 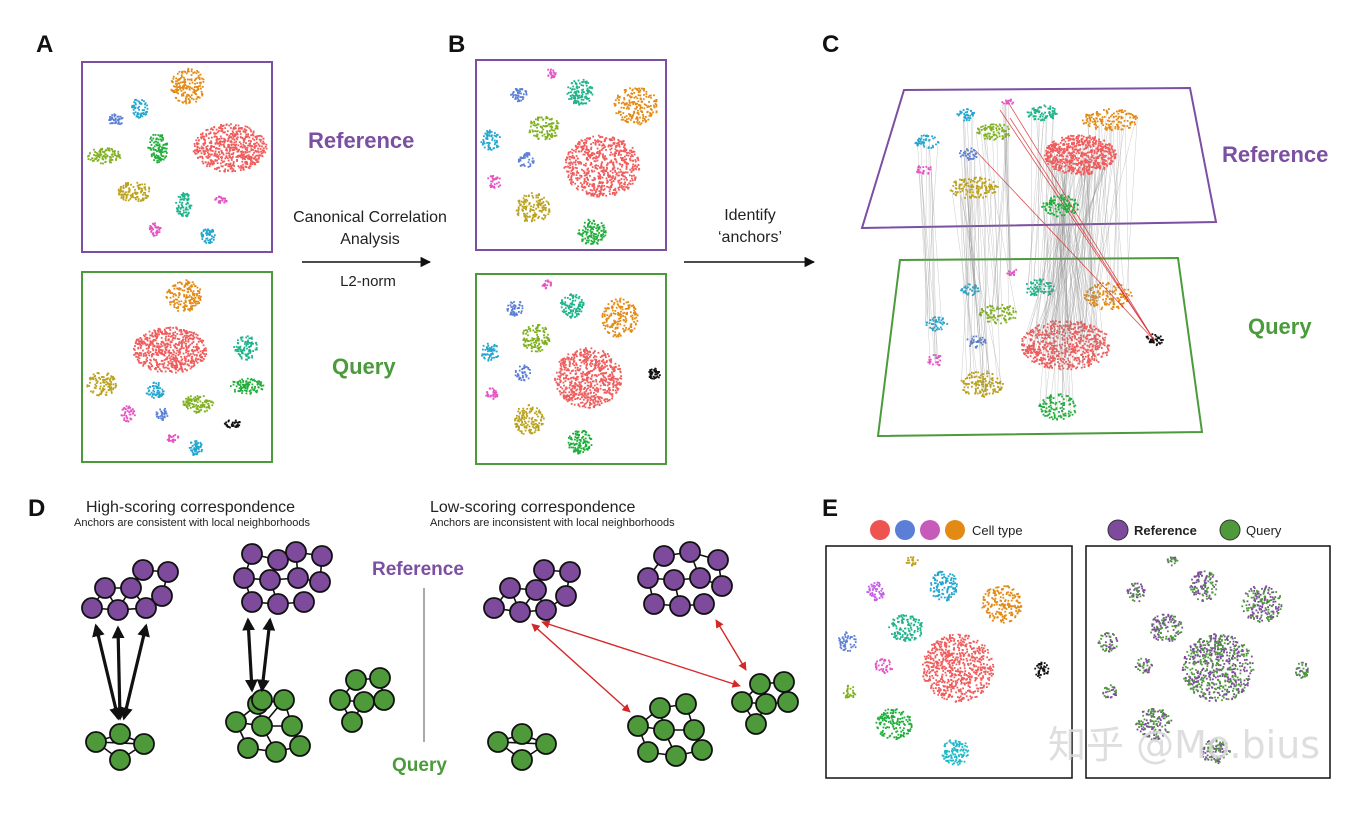 What do you see at coordinates (1026, 158) in the screenshot?
I see `clusters-c-reference` at bounding box center [1026, 158].